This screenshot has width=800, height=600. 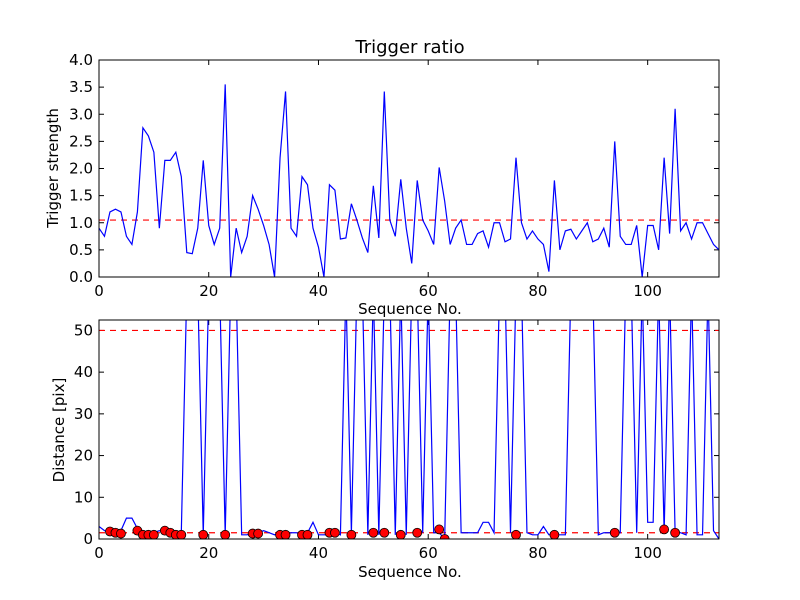 I want to click on y-tick-label: 30, so click(x=83, y=414).